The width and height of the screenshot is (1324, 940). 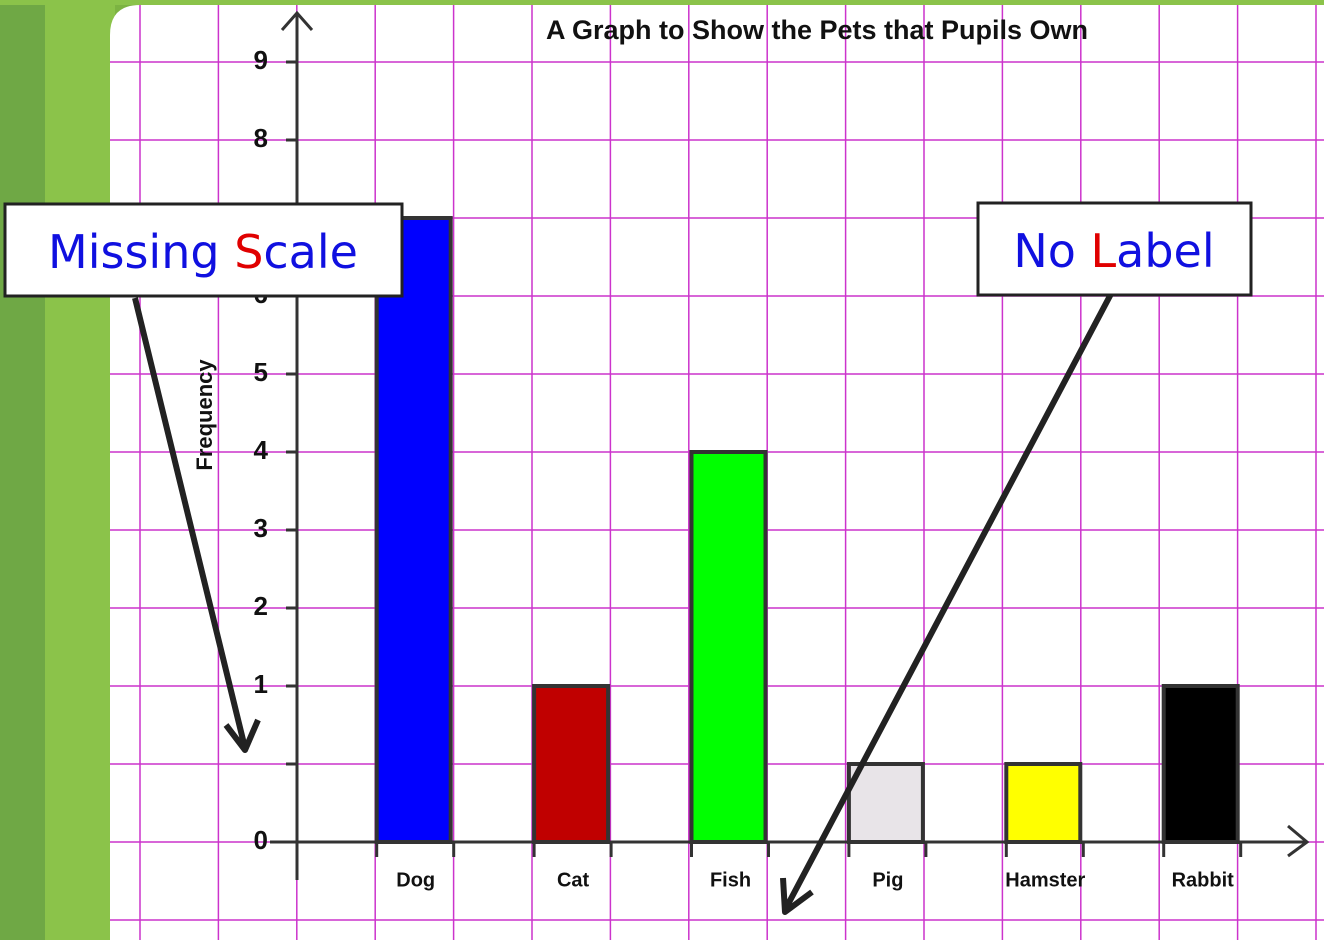 I want to click on y-tick-label: 8, so click(x=261, y=138).